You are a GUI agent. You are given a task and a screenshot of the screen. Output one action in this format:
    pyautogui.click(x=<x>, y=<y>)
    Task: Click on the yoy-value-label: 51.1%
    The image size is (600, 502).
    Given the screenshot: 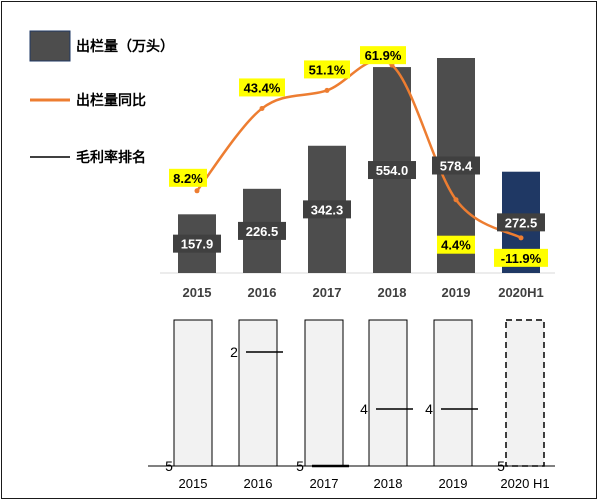 What is the action you would take?
    pyautogui.click(x=327, y=69)
    